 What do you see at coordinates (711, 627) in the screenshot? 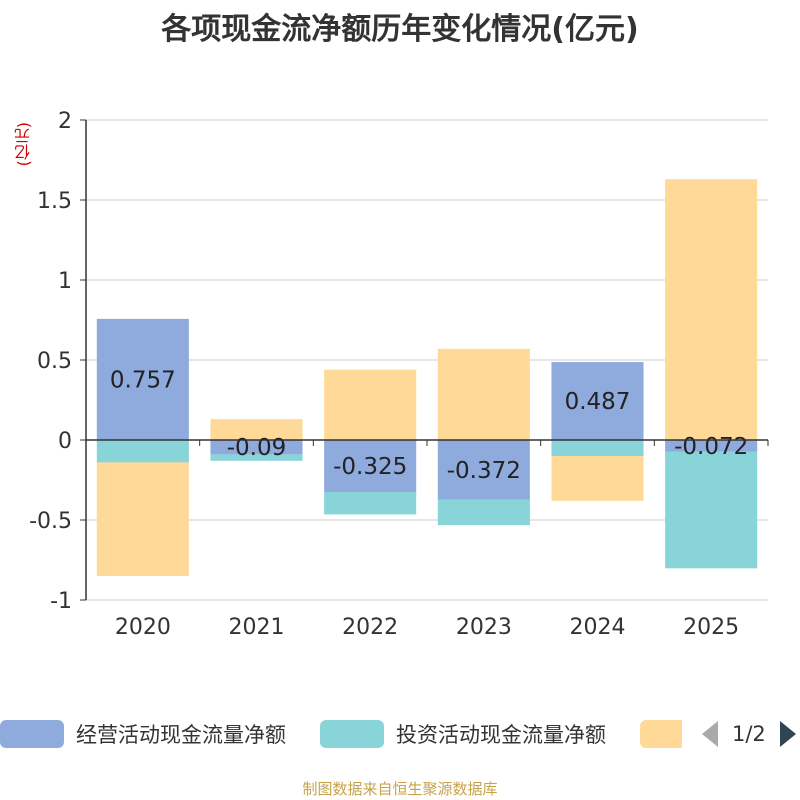
I see `x-tick-label: 2025` at bounding box center [711, 627].